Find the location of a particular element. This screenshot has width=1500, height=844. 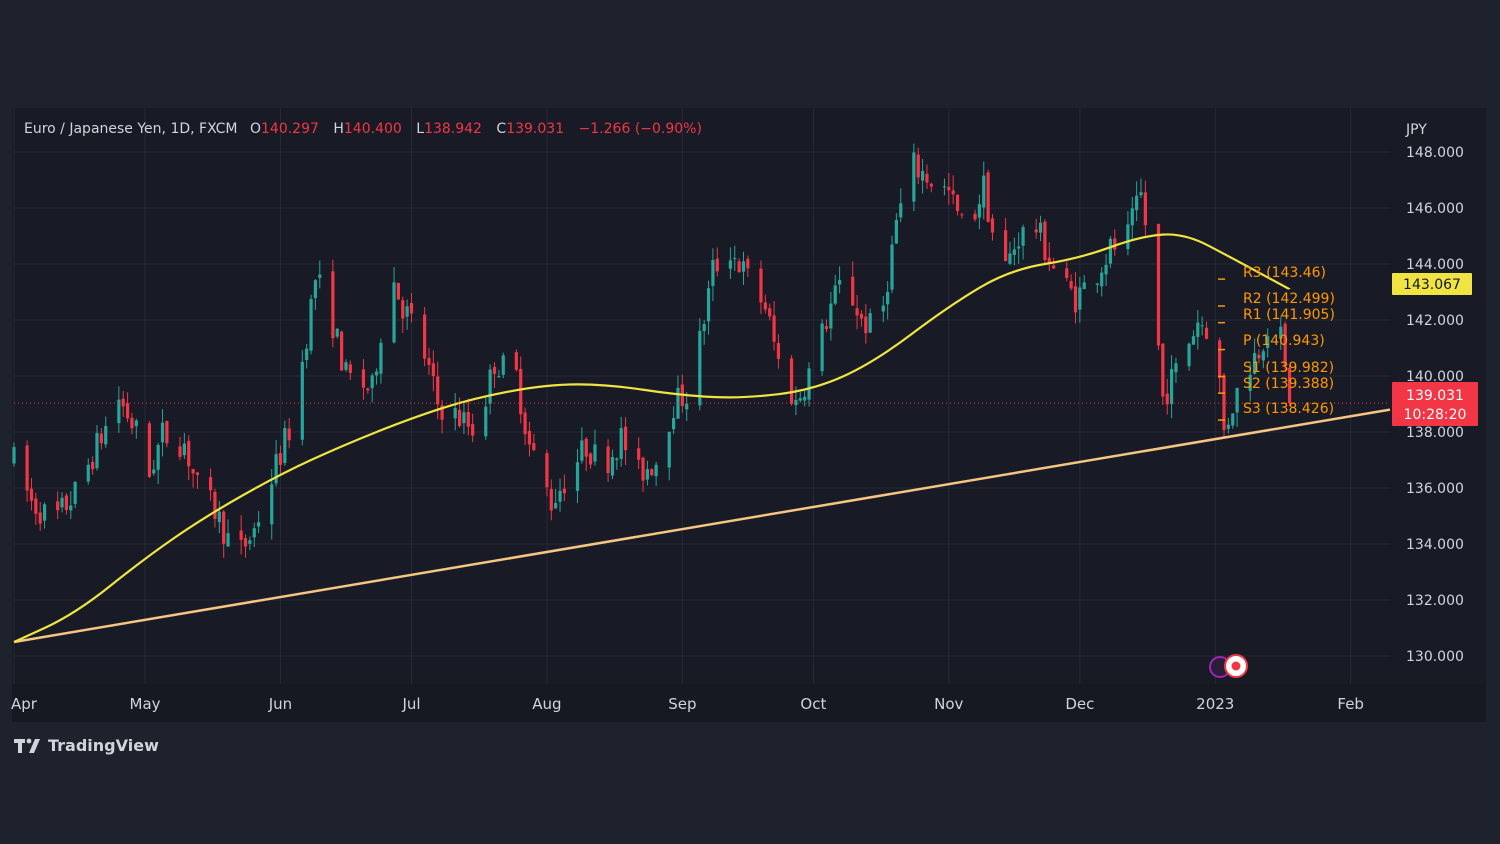

y-tick-label: 146.000 is located at coordinates (1435, 209).